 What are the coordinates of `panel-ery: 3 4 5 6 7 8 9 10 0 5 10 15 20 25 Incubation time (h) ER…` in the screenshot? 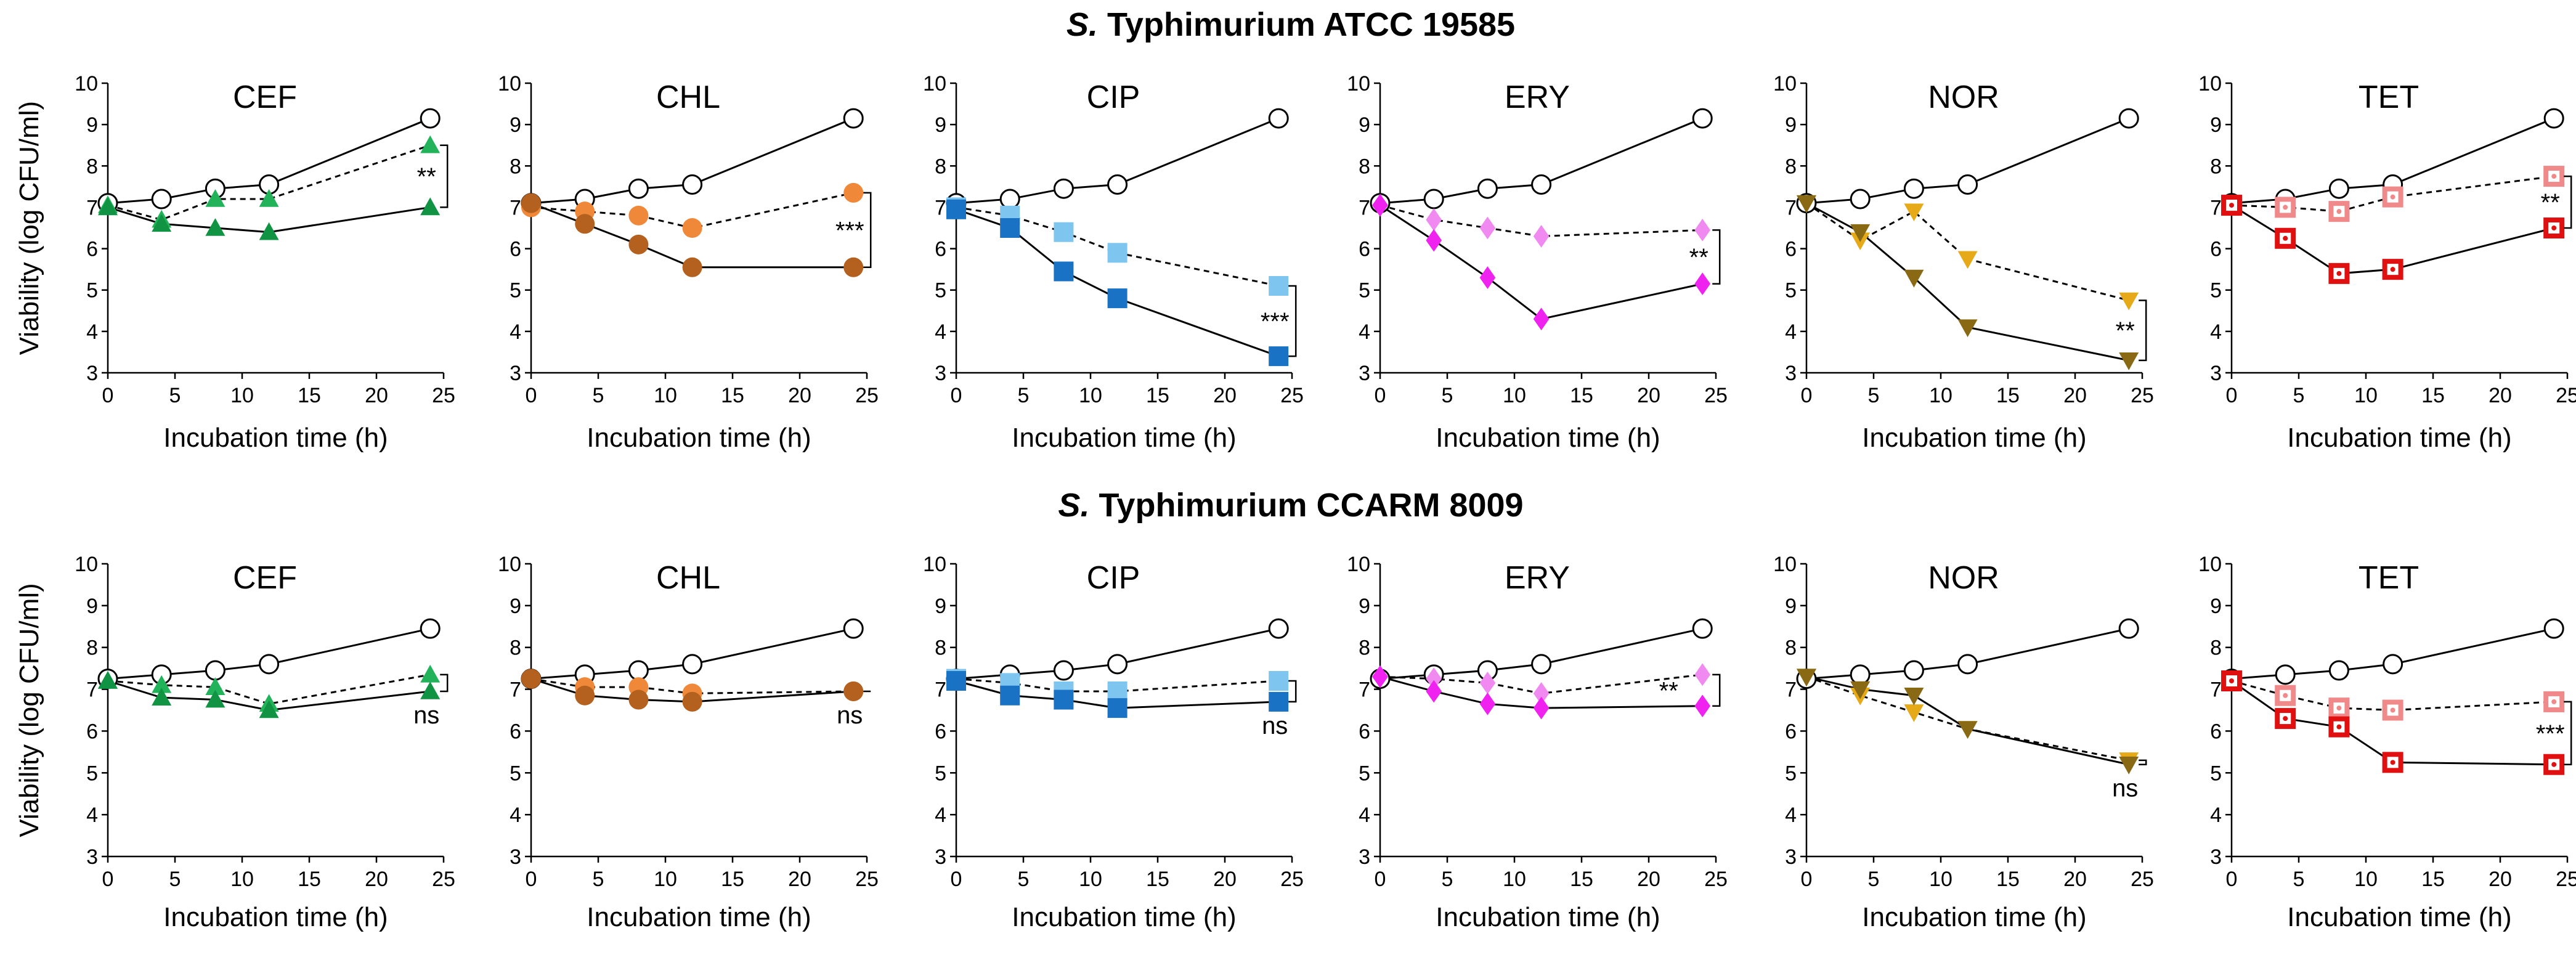 It's located at (1537, 742).